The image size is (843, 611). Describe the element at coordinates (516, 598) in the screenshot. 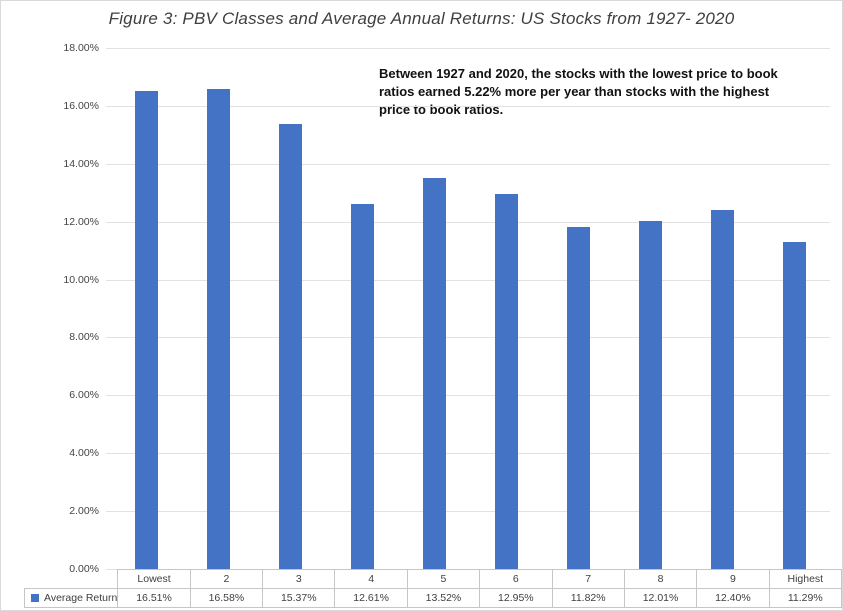

I see `value-cell-6: 12.95%` at that location.